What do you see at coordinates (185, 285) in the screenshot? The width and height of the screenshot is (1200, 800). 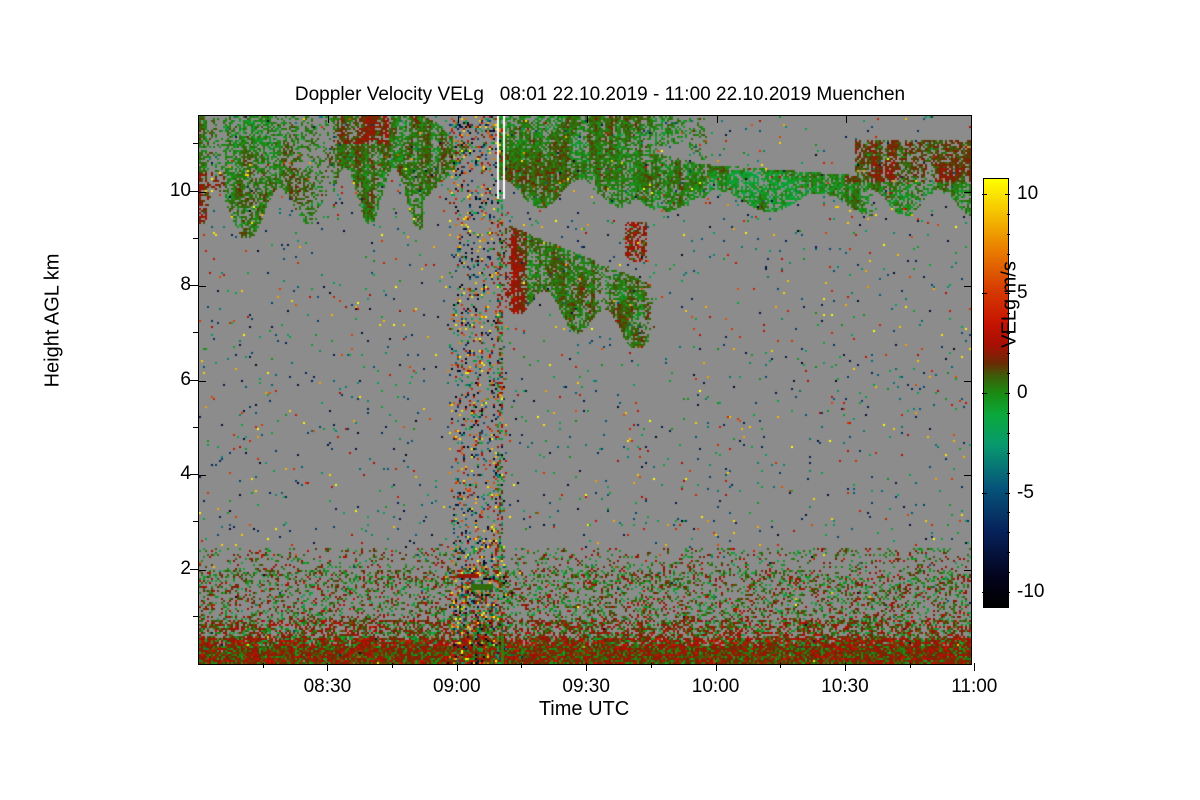 I see `y-tick-label: 8` at bounding box center [185, 285].